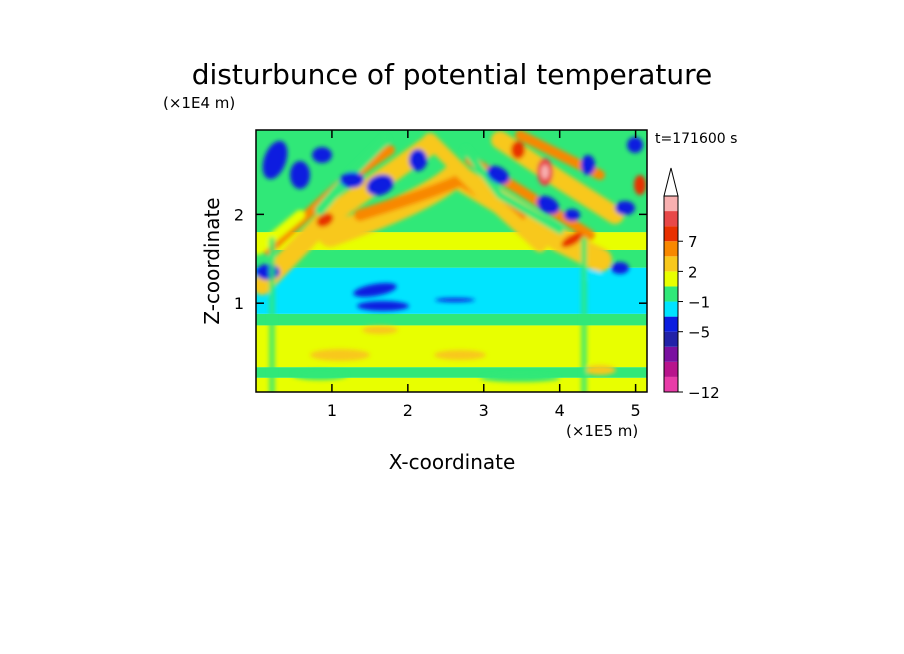 Image resolution: width=904 pixels, height=654 pixels. What do you see at coordinates (560, 410) in the screenshot?
I see `x-tick-label: 4` at bounding box center [560, 410].